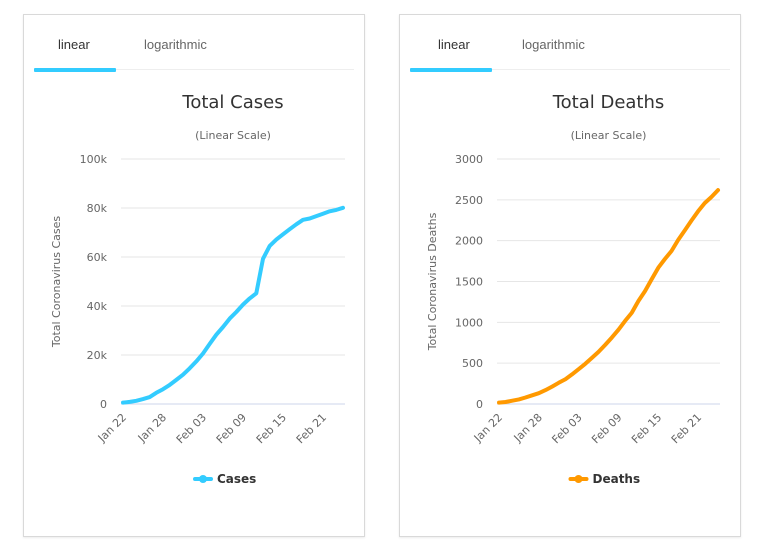  What do you see at coordinates (97, 257) in the screenshot?
I see `y-tick-label: 60k` at bounding box center [97, 257].